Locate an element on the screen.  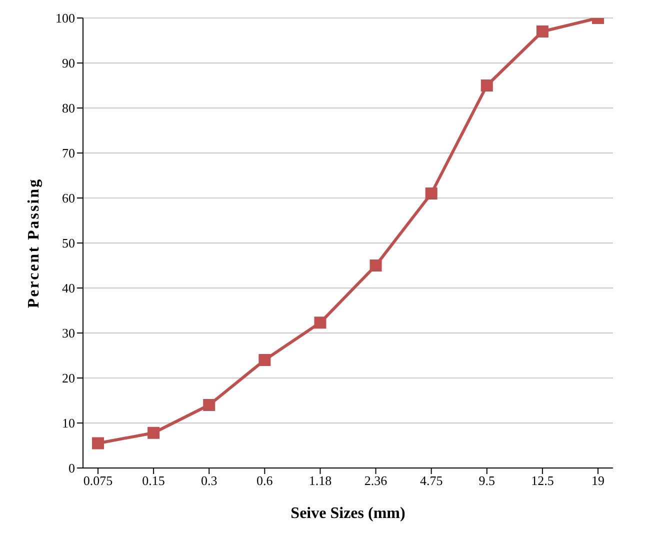
x-tick-label: 2.36 is located at coordinates (376, 480).